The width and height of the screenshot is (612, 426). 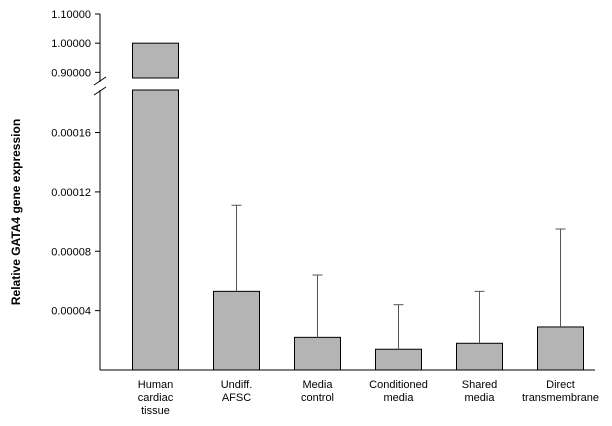 I want to click on category-label-line: transmembrane, so click(x=560, y=398).